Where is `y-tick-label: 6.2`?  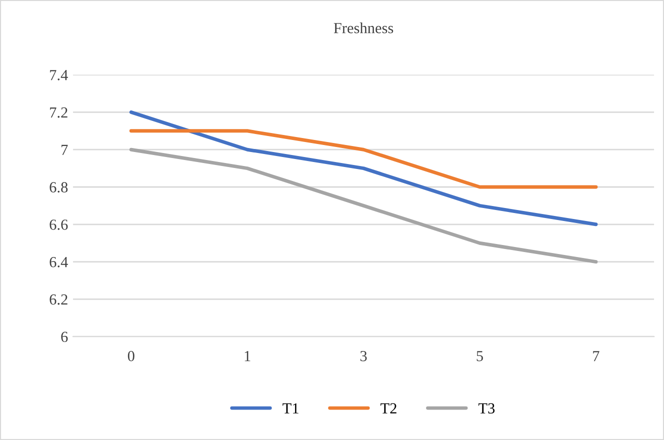 y-tick-label: 6.2 is located at coordinates (59, 299).